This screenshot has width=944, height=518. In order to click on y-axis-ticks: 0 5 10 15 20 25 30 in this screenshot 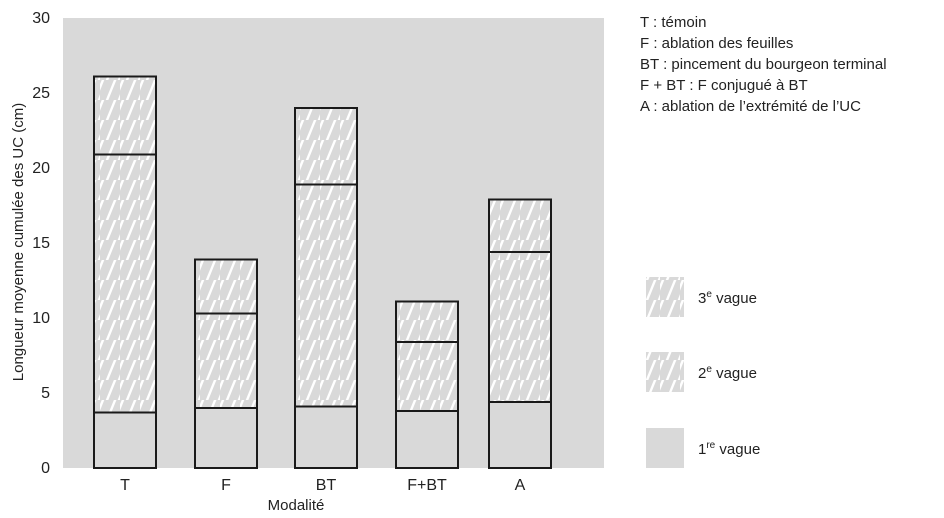, I will do `click(41, 243)`.